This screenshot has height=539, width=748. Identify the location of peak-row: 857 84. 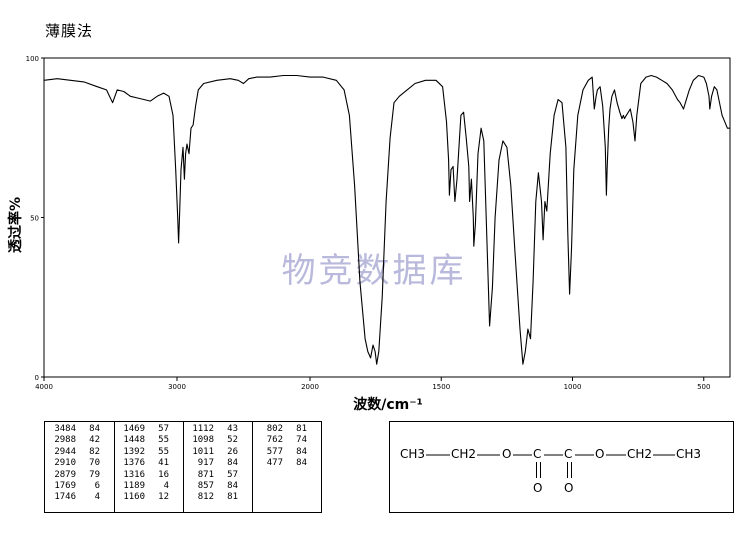
(212, 486).